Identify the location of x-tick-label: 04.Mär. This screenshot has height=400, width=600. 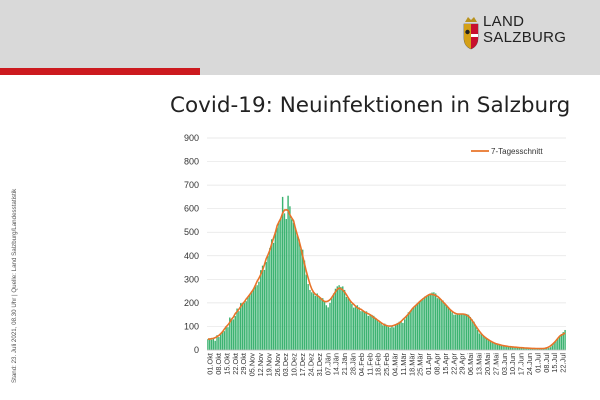
(395, 364).